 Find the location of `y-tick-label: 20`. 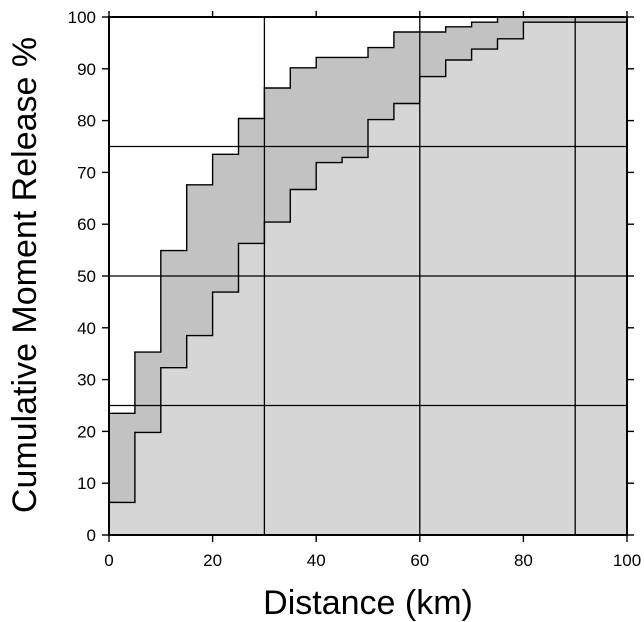

y-tick-label: 20 is located at coordinates (86, 431).